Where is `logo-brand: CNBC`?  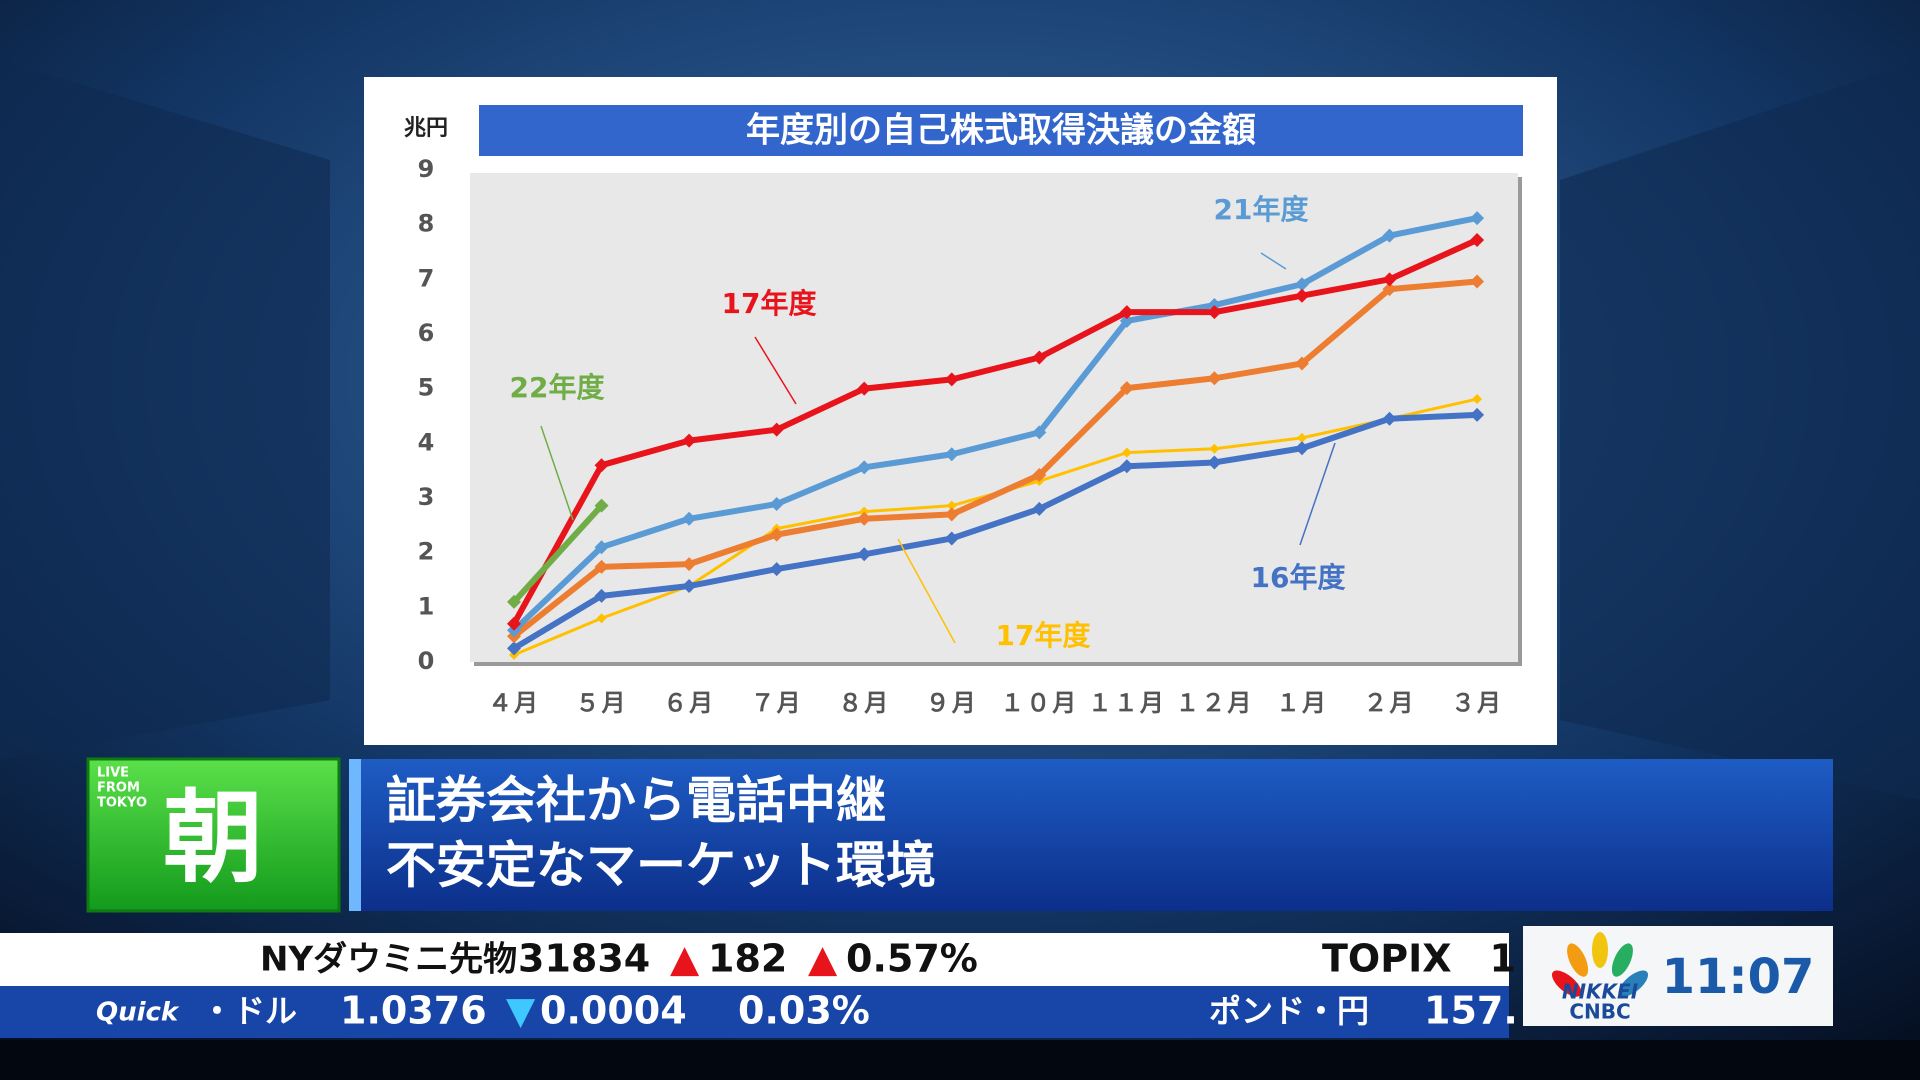
logo-brand: CNBC is located at coordinates (1599, 1012).